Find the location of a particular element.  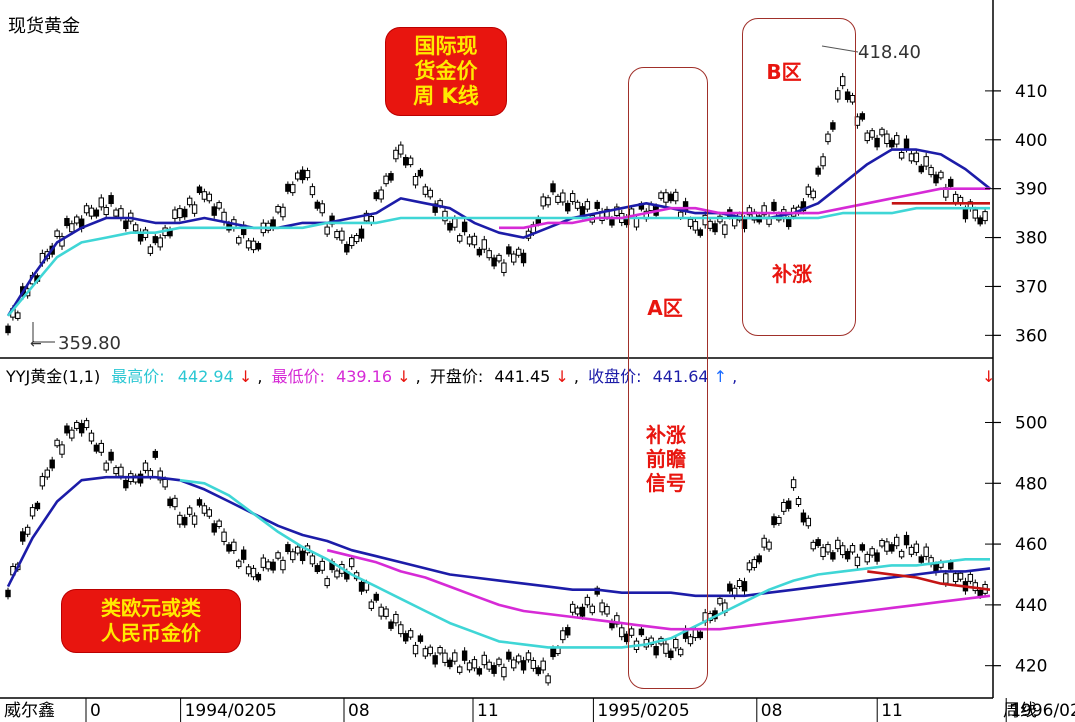

annotation-box-top: 国际现 货金价 周 K线 is located at coordinates (446, 71).